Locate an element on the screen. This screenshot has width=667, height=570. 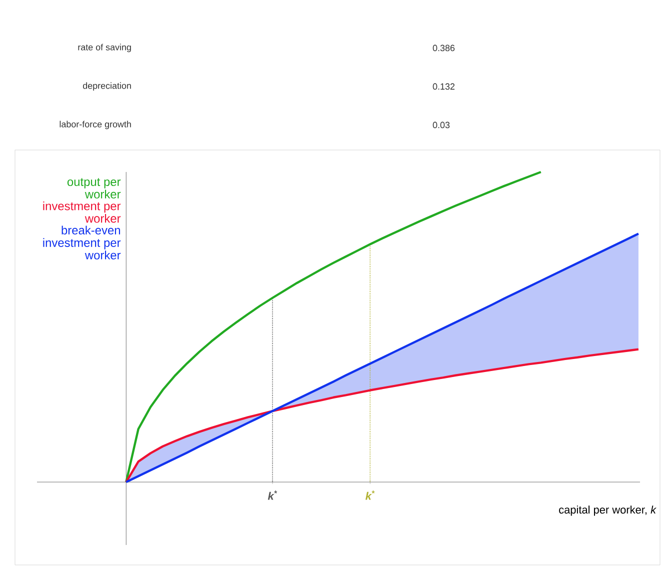
text: investment per worker is located at coordinates (82, 212).